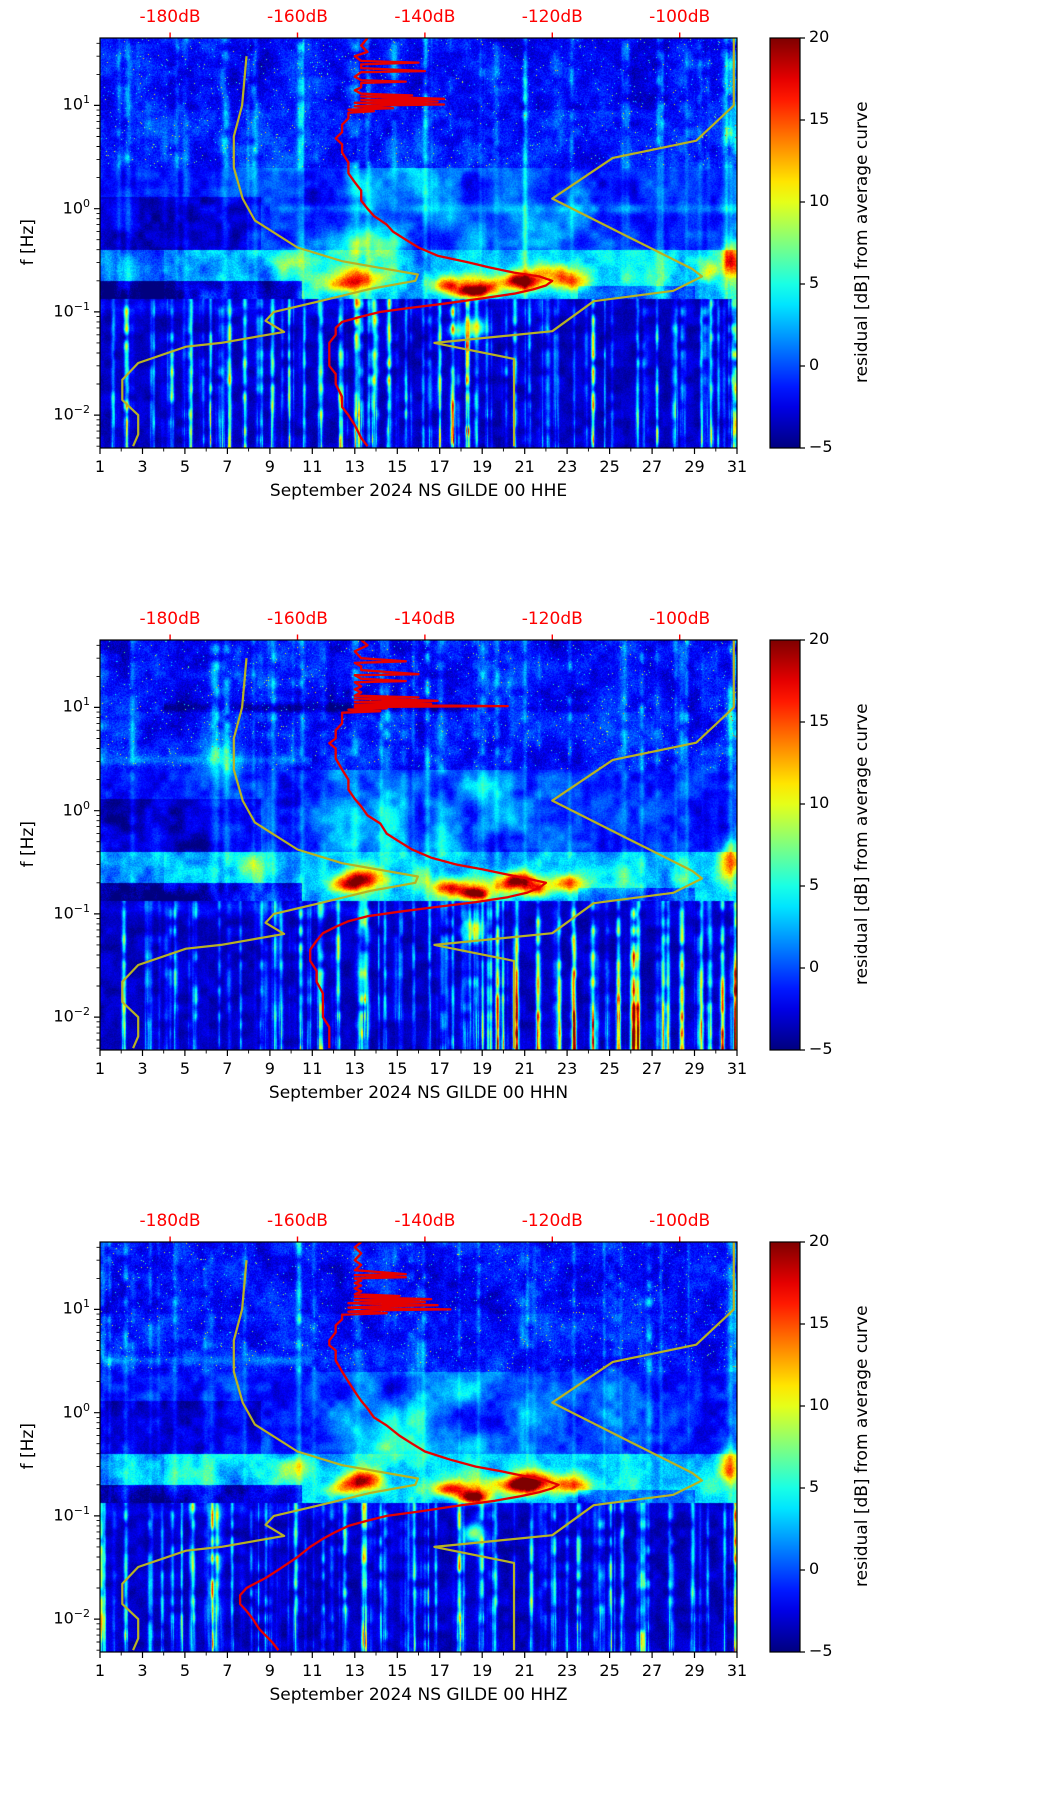 The width and height of the screenshot is (1052, 1806). What do you see at coordinates (418, 1093) in the screenshot?
I see `x-axis-label: September 2024 NS GILDE 00 HHN` at bounding box center [418, 1093].